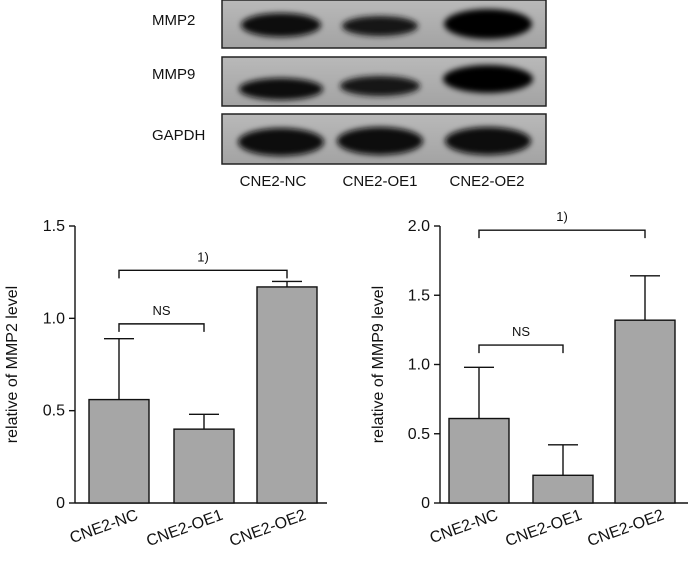 The width and height of the screenshot is (700, 566). I want to click on blot-strip-gapdh, so click(384, 139).